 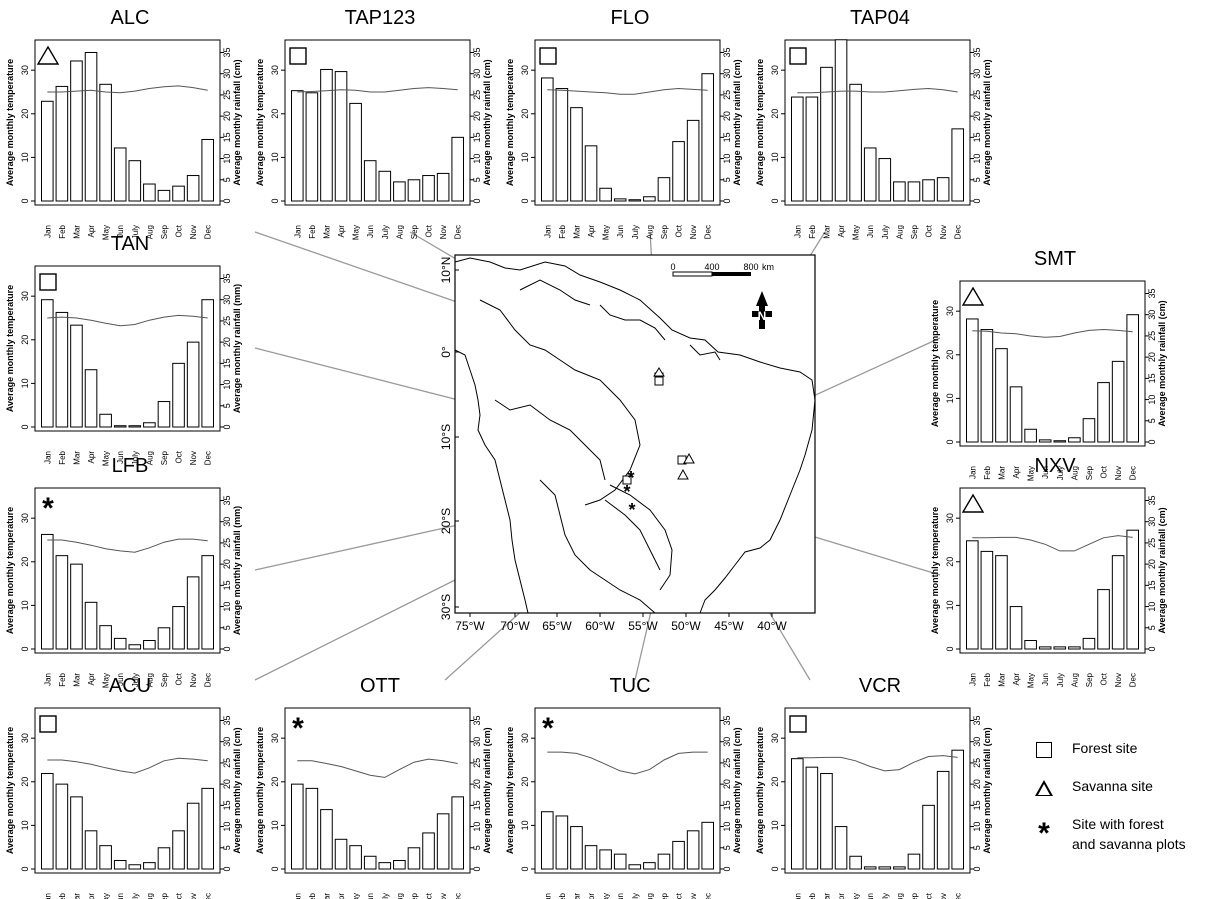 I want to click on asterisk-icon: *, so click(x=1044, y=833).